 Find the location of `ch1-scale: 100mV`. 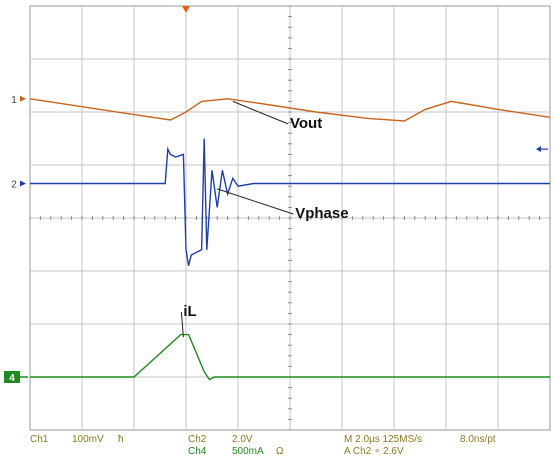

ch1-scale: 100mV is located at coordinates (88, 439).